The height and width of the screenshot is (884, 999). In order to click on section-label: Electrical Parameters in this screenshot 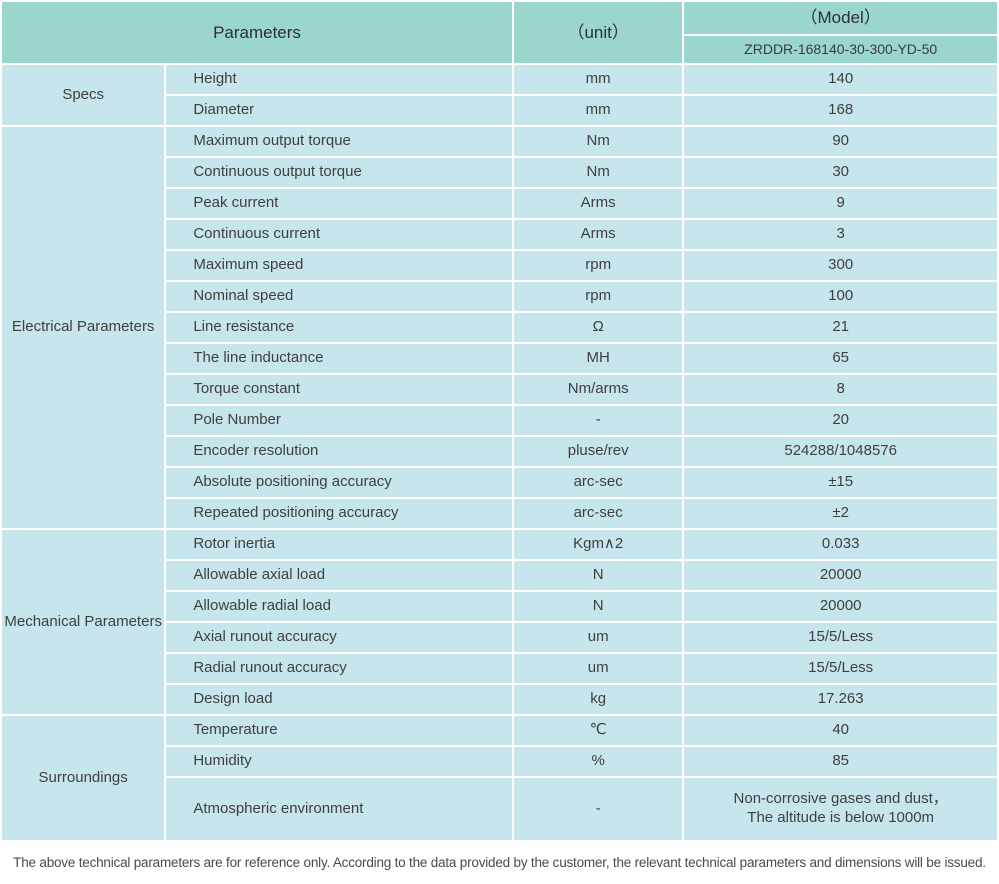, I will do `click(83, 327)`.